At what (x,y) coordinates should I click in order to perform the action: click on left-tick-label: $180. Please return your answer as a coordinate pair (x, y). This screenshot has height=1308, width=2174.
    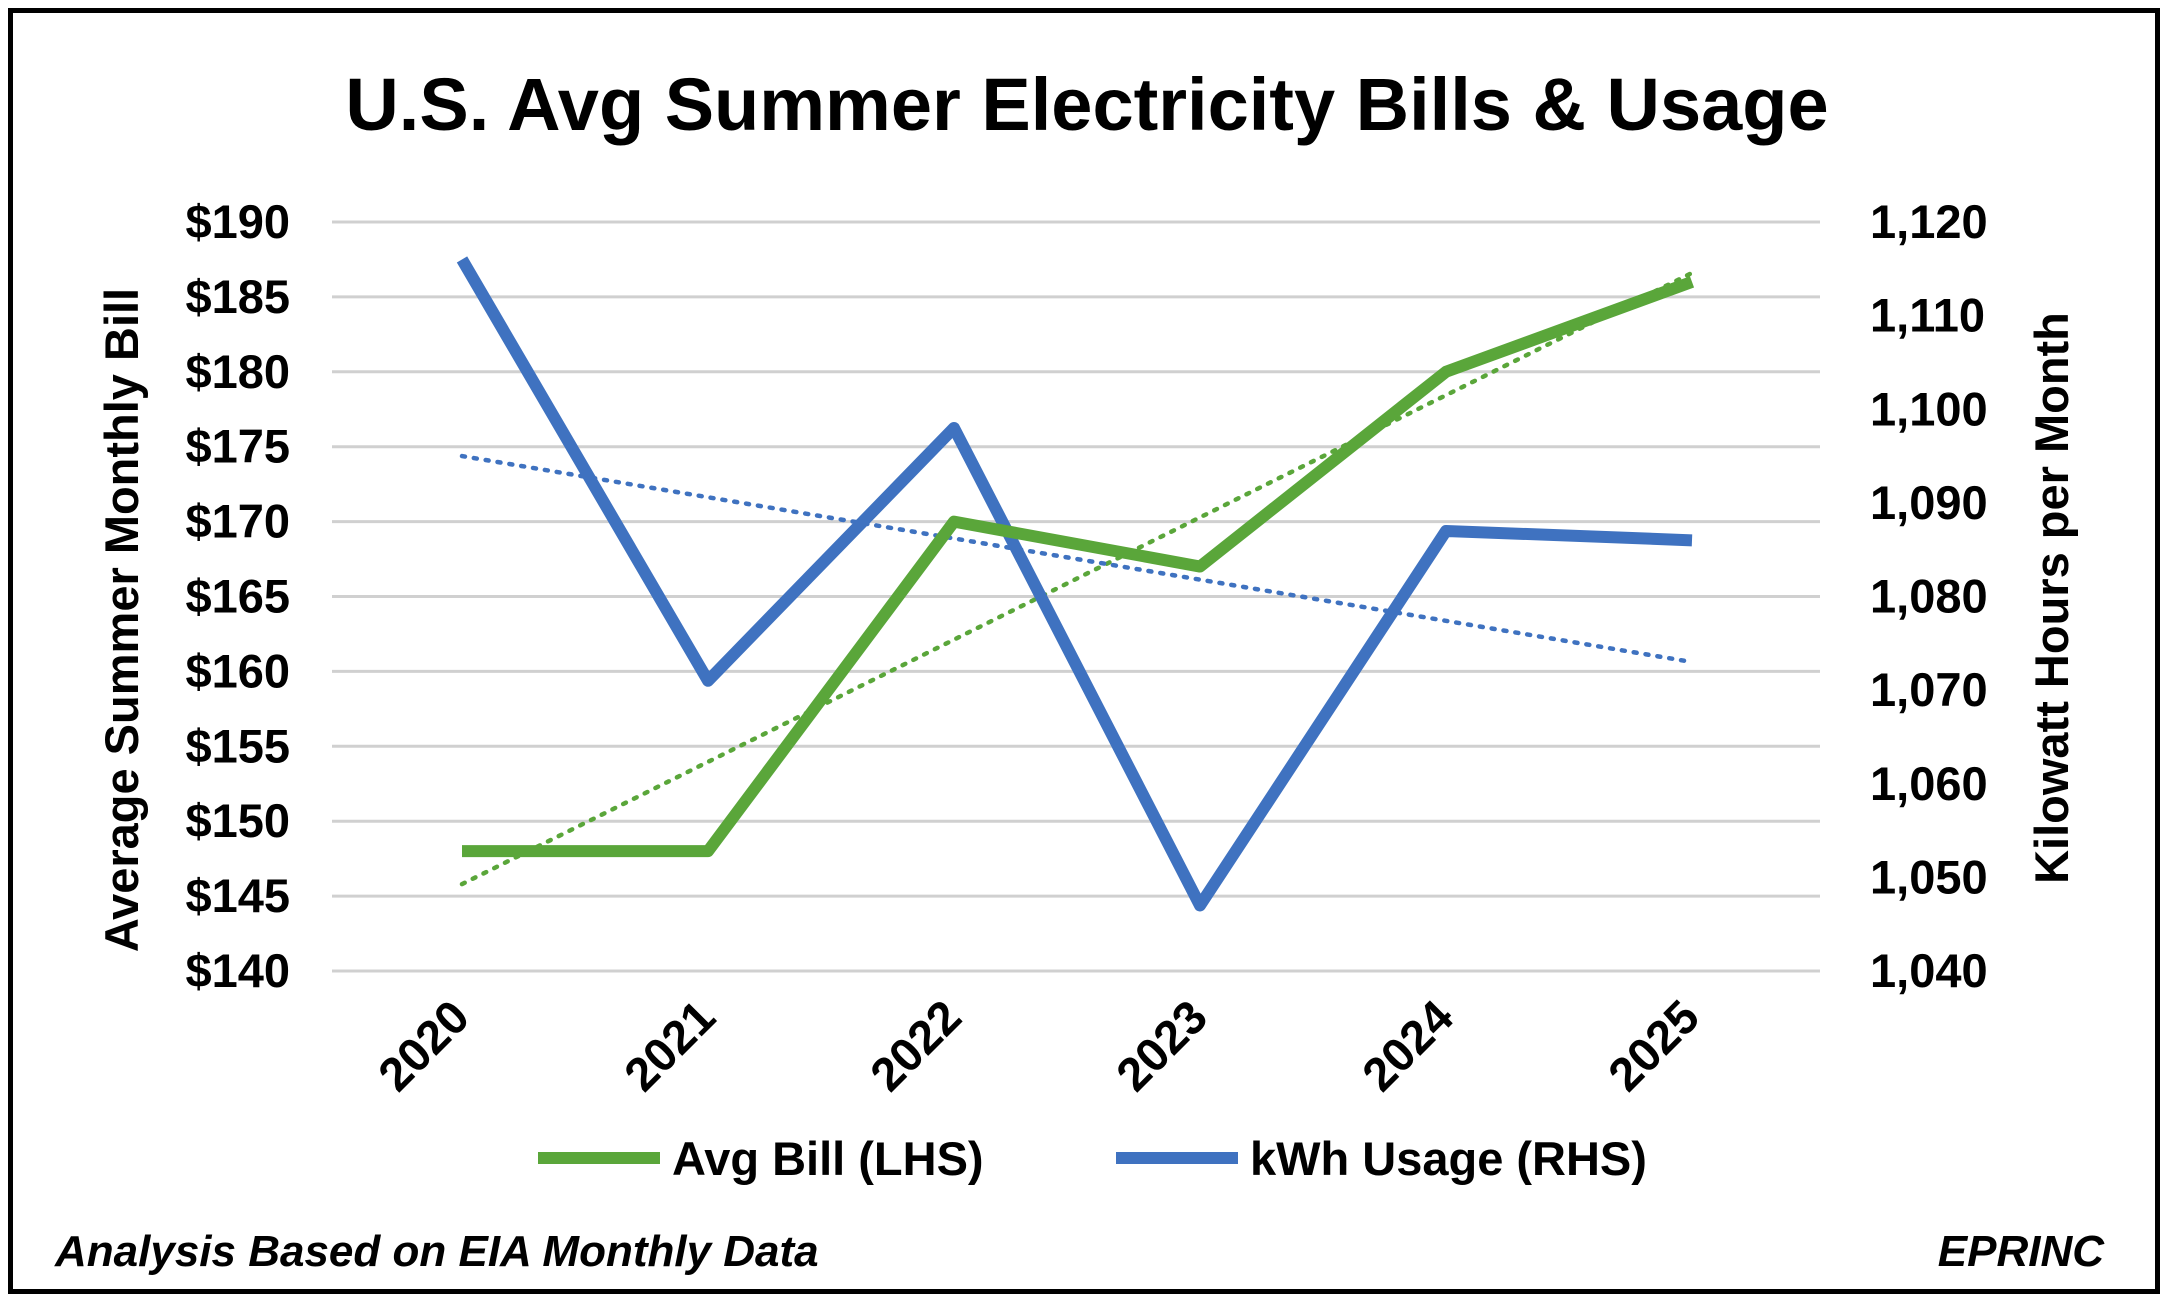
    Looking at the image, I should click on (237, 371).